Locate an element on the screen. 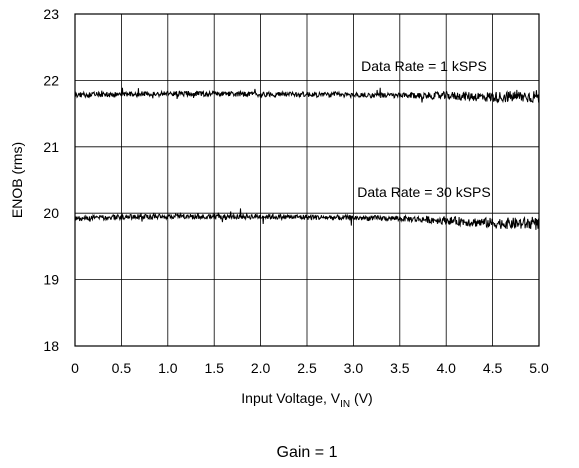 This screenshot has height=468, width=579. x-axis-label-unit: (V) is located at coordinates (361, 398).